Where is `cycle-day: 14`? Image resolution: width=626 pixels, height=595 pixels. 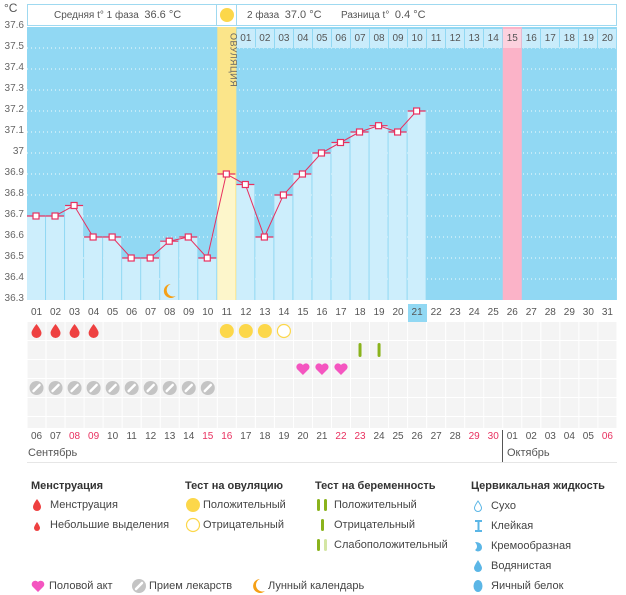
cycle-day: 14 is located at coordinates (284, 312).